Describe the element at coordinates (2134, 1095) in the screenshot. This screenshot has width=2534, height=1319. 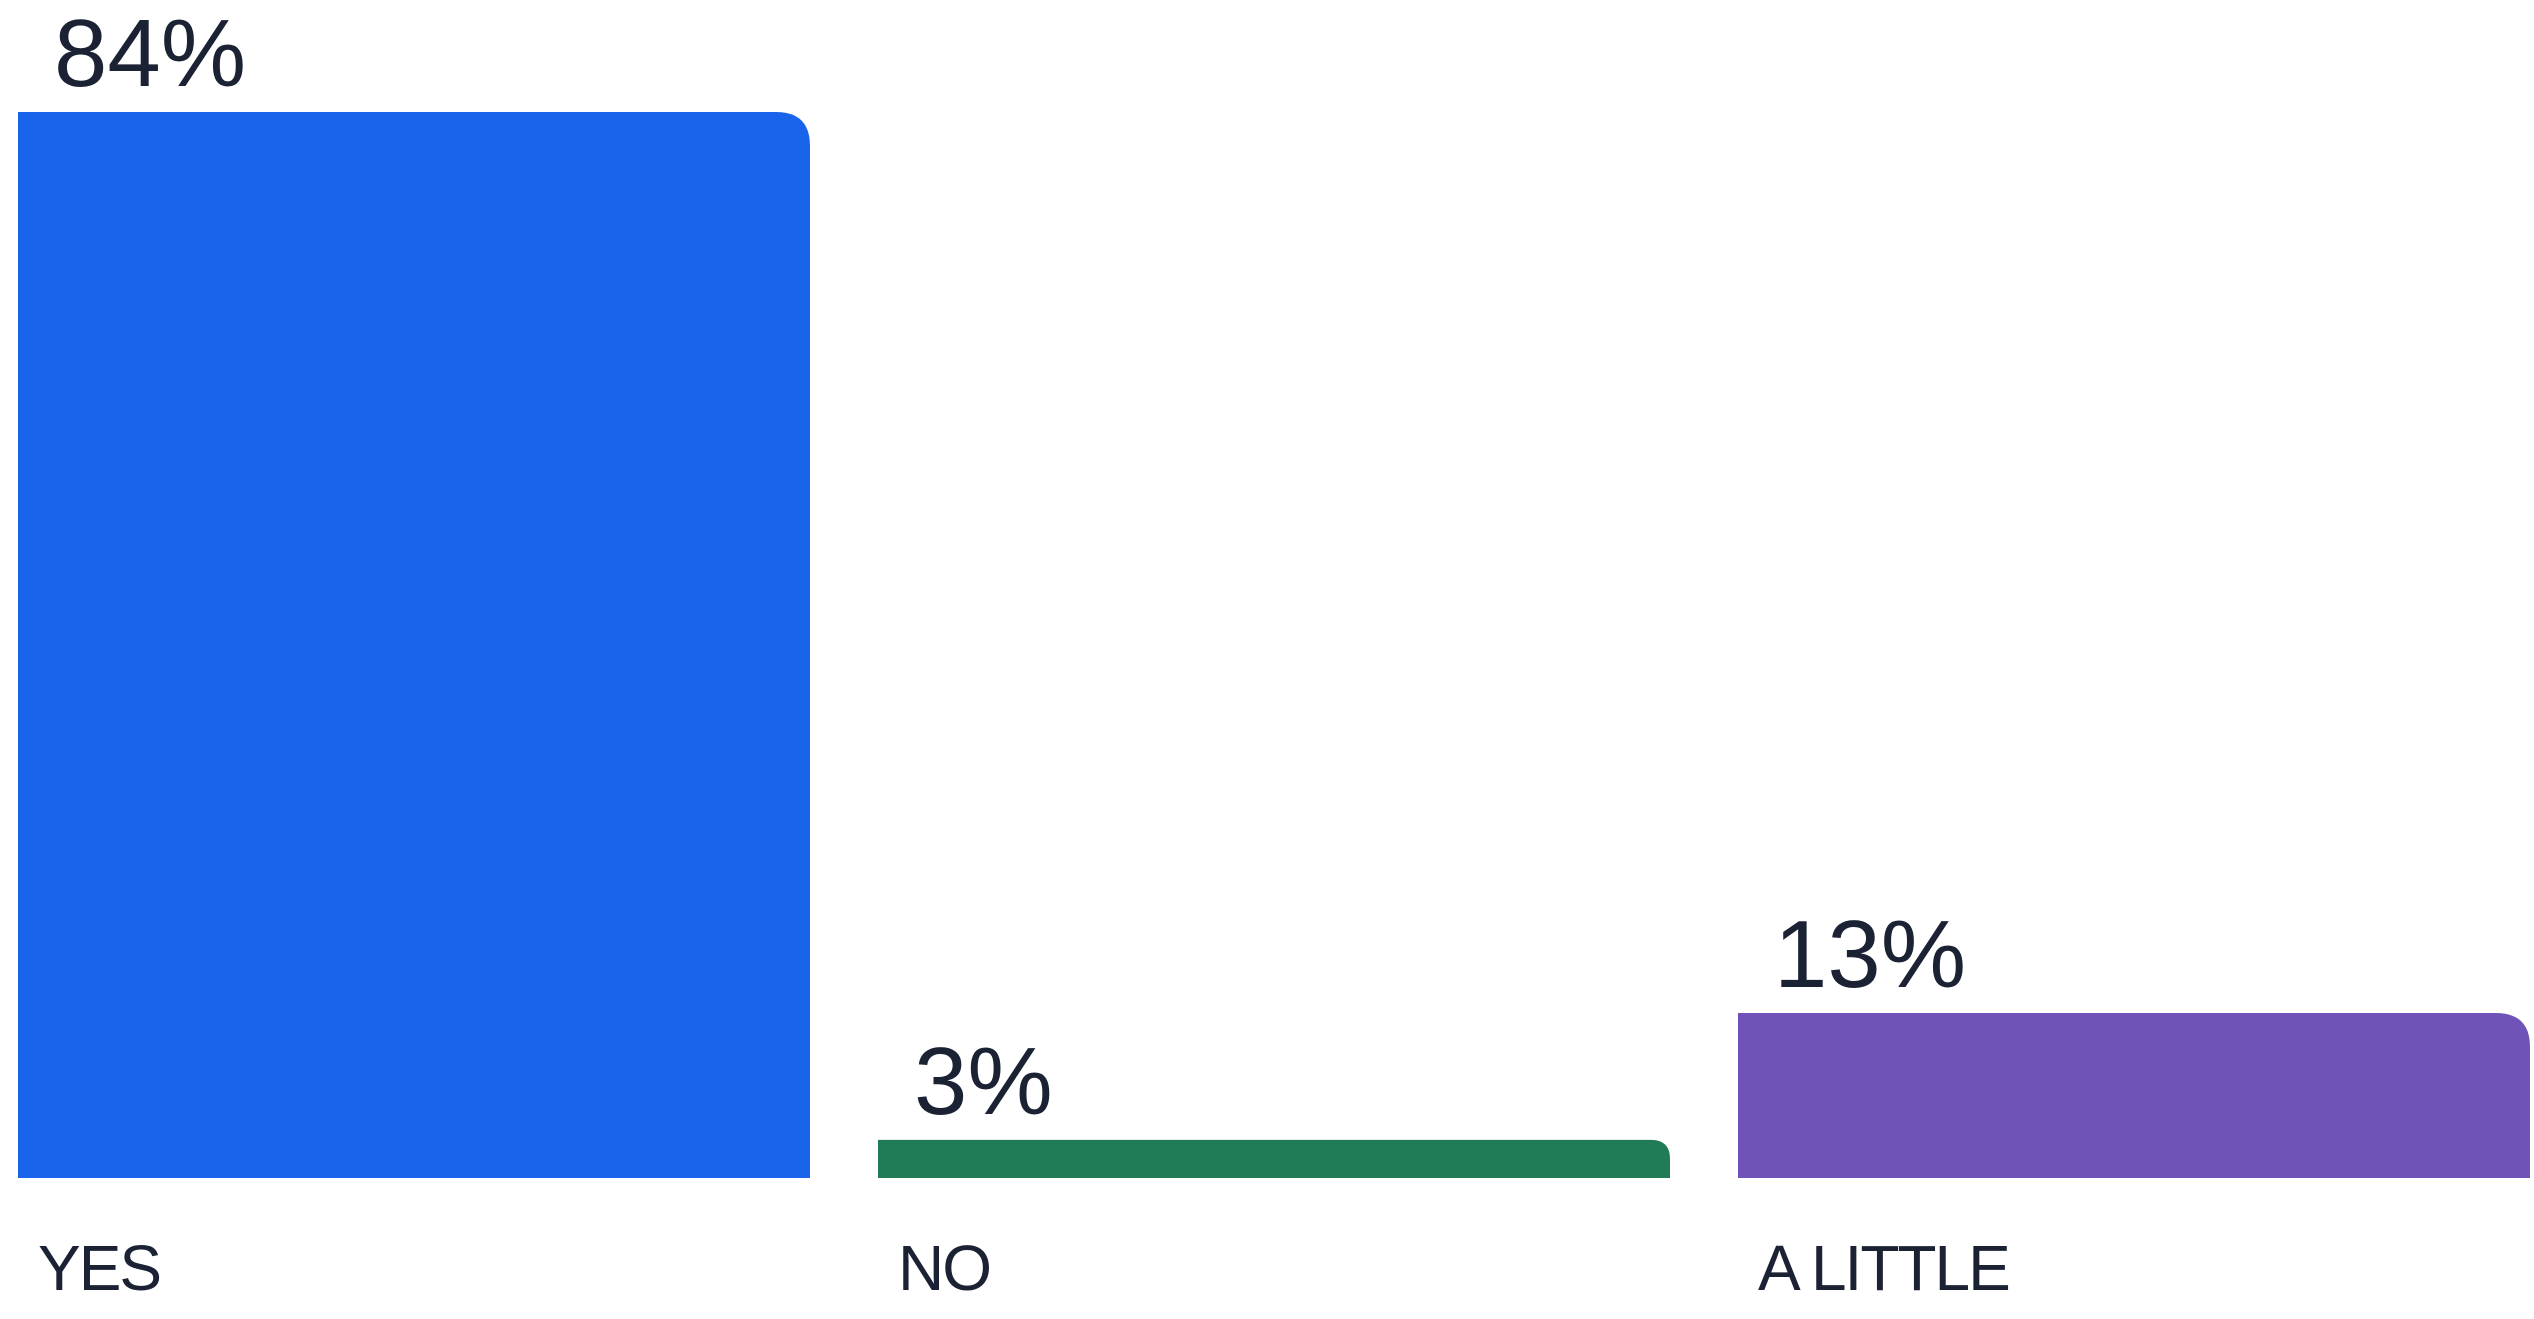
I see `bar-a-little` at that location.